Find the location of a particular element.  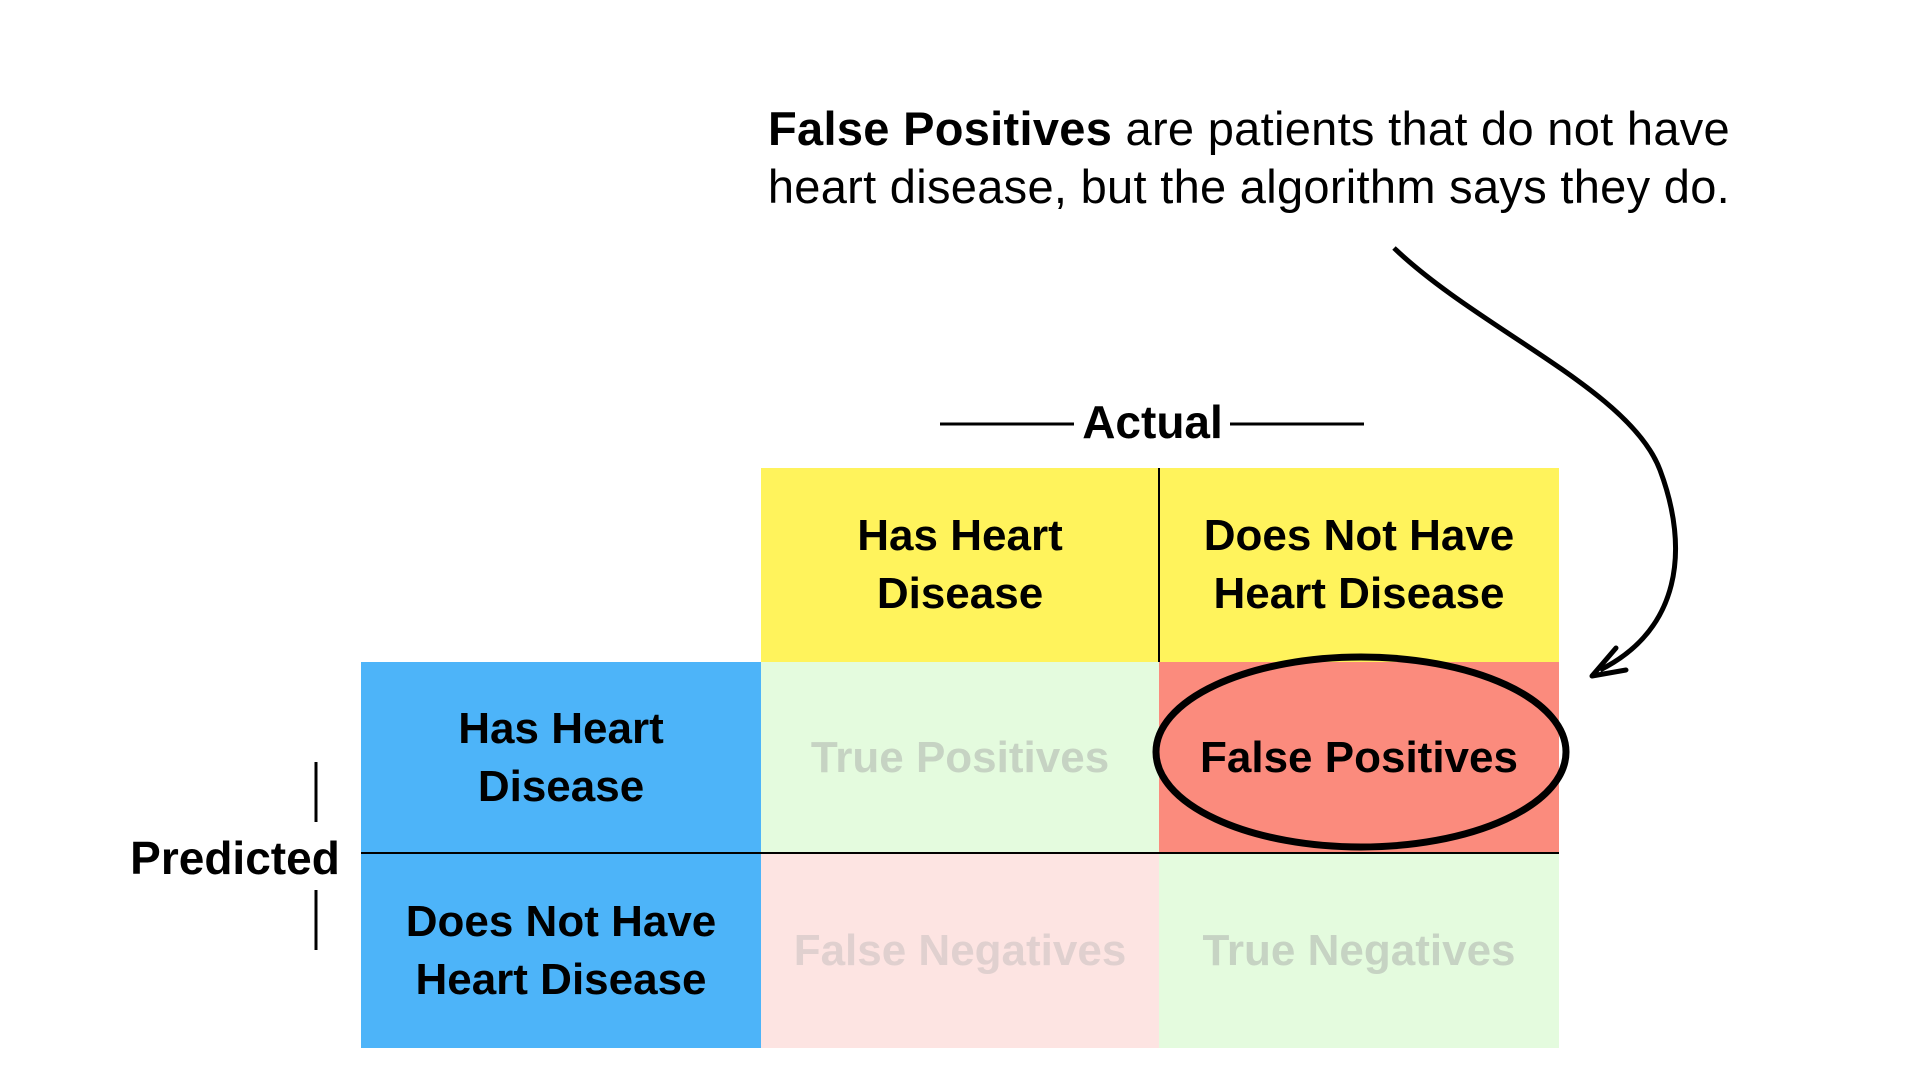

true-positives-cell: True Positives is located at coordinates (960, 758).